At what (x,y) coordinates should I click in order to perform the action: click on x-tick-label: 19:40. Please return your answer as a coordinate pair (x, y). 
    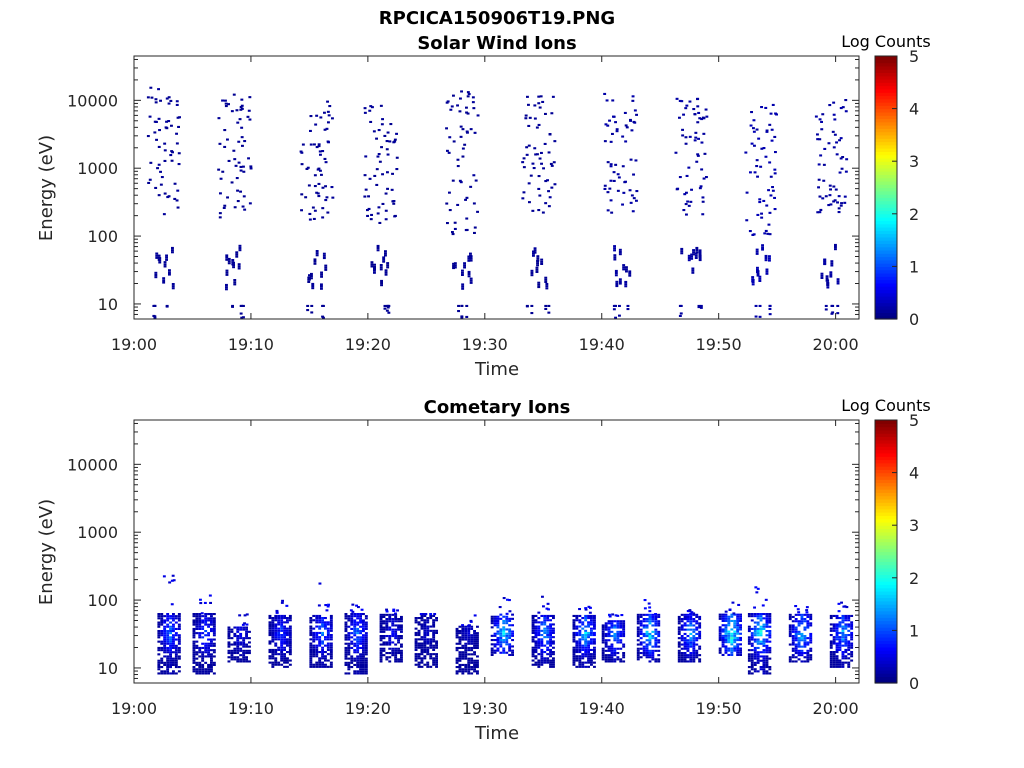
    Looking at the image, I should click on (602, 708).